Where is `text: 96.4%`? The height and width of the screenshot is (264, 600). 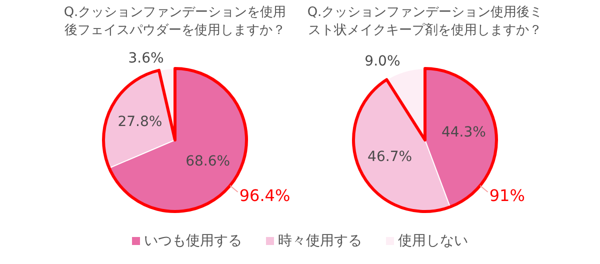 text: 96.4% is located at coordinates (264, 196).